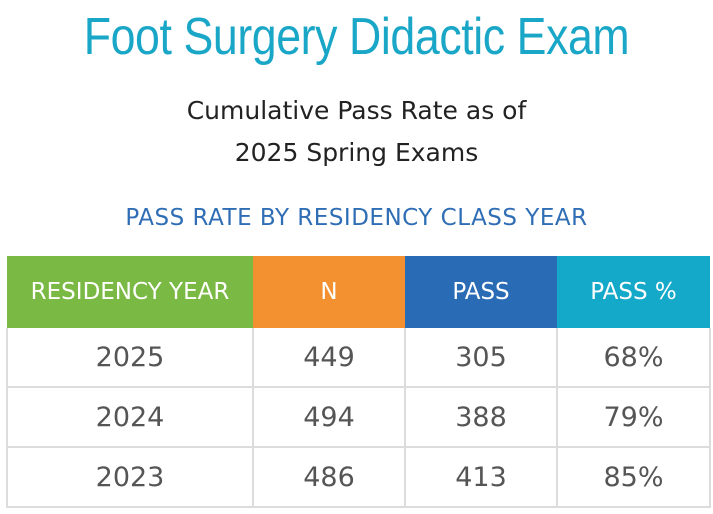 The width and height of the screenshot is (713, 514). What do you see at coordinates (356, 110) in the screenshot?
I see `subtitle-line-1: Cumulative Pass Rate as of` at bounding box center [356, 110].